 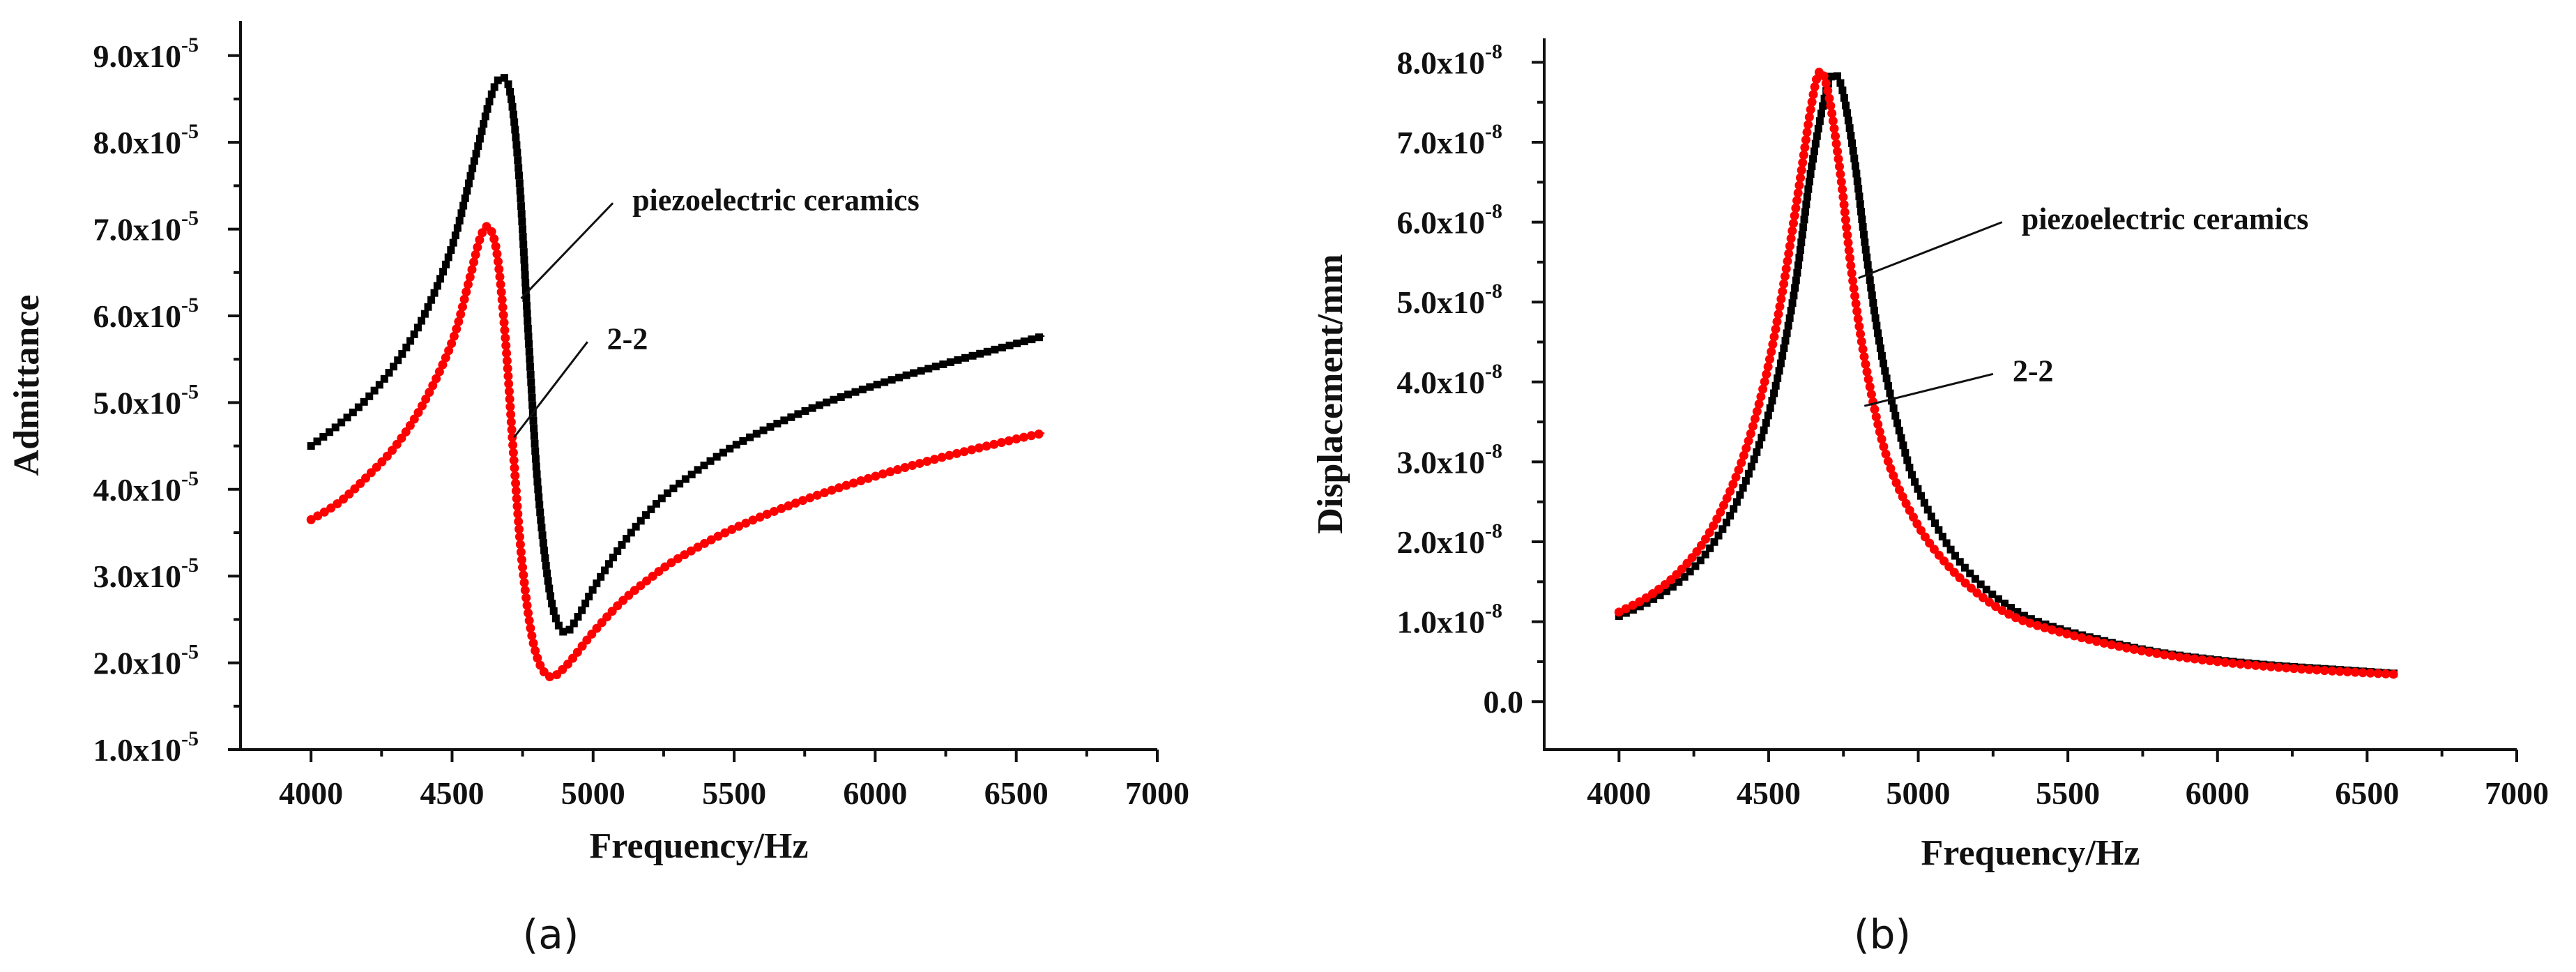 I want to click on y-tick-label: 3.0x10⁻⁵, so click(x=146, y=574).